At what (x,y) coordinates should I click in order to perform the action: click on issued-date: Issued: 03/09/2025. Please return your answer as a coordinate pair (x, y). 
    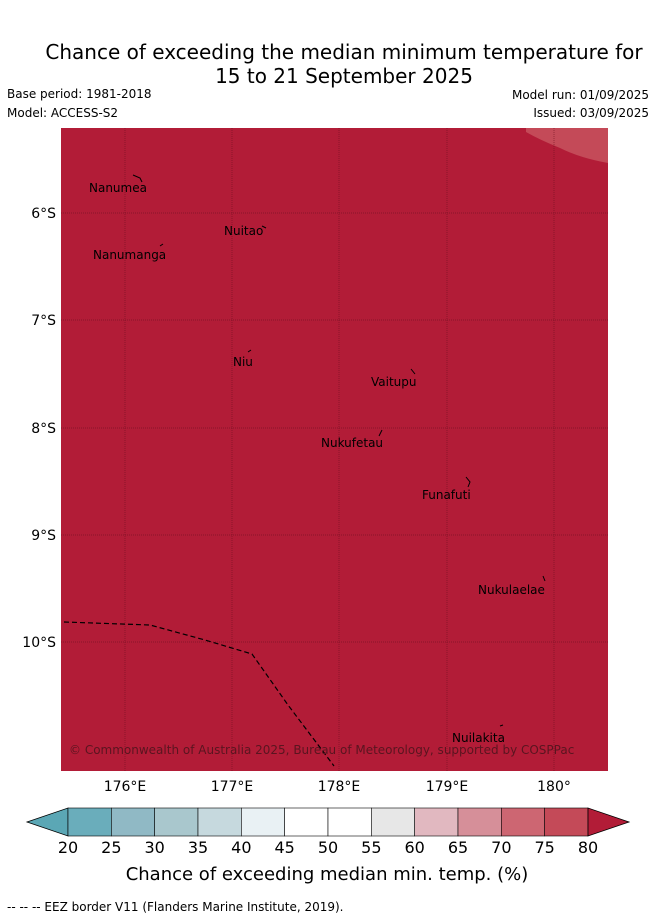
    Looking at the image, I should click on (591, 113).